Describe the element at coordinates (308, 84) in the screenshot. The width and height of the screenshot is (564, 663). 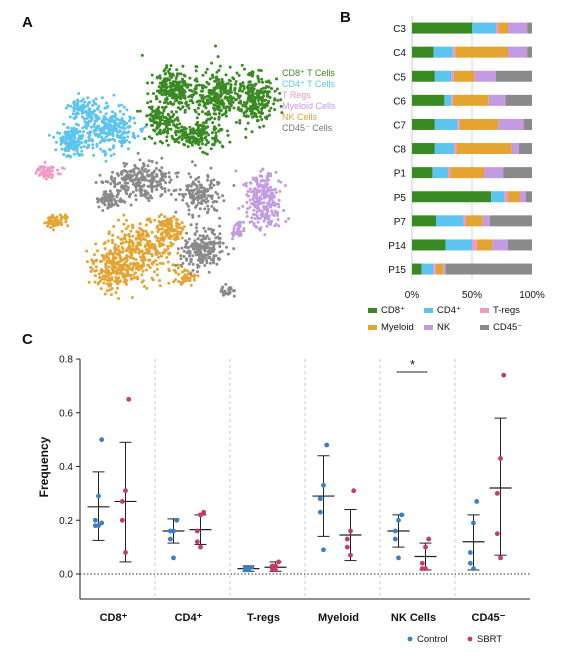
I see `tsne-legend-item: CD4⁺ T Cells` at that location.